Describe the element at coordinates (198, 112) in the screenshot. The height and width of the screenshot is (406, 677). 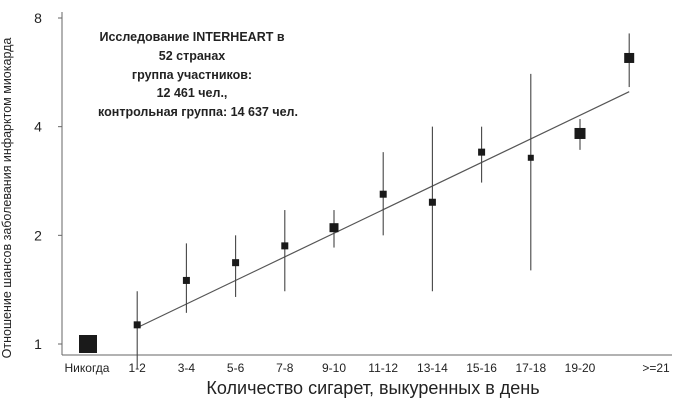
I see `annotation-line-5: контрольная группа: 14 637 чел.` at that location.